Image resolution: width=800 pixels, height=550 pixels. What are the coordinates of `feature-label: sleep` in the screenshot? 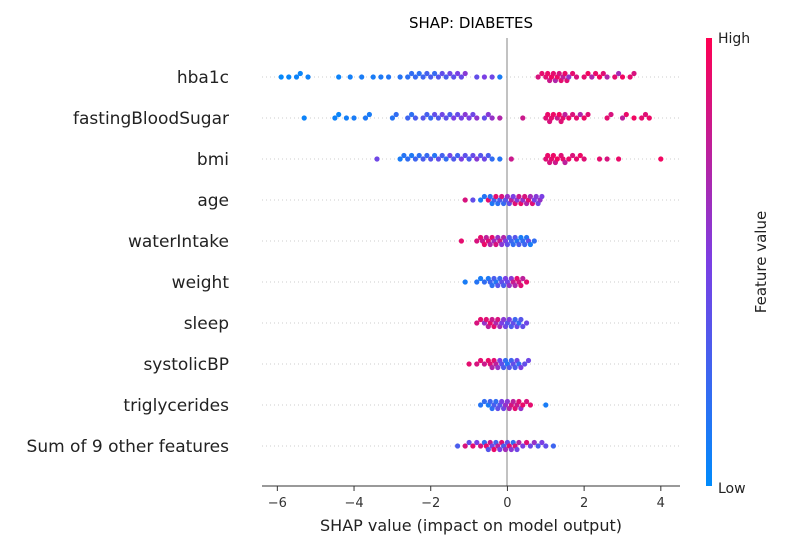 It's located at (206, 324).